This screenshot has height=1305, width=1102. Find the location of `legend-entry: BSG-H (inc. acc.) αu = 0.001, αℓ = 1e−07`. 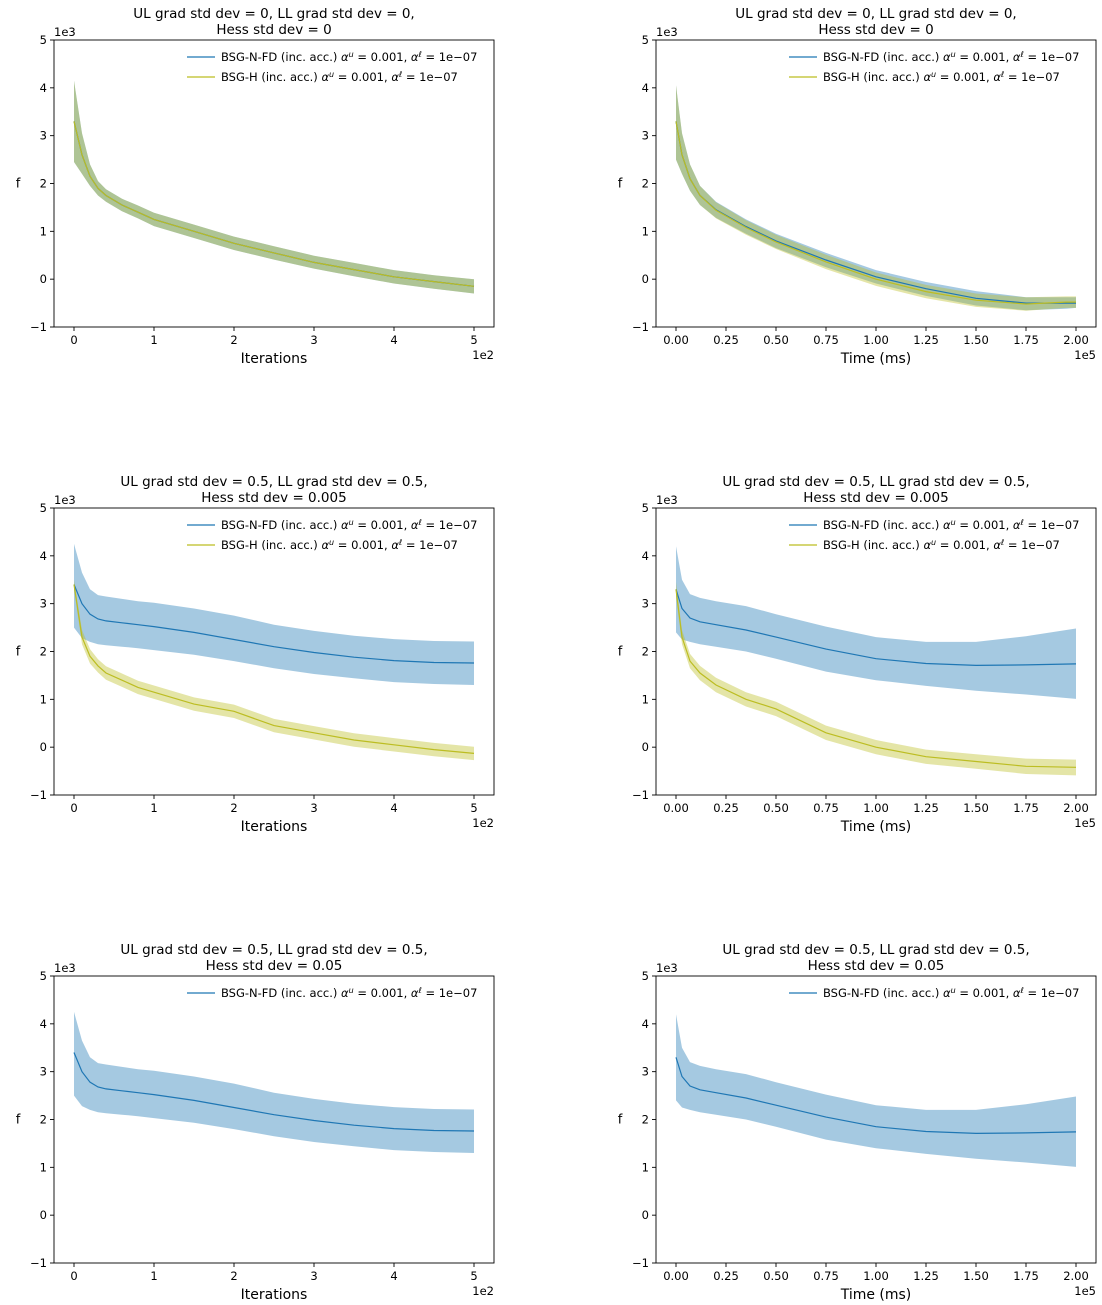

legend-entry: BSG-H (inc. acc.) αu = 0.001, αℓ = 1e−07 is located at coordinates (941, 545).